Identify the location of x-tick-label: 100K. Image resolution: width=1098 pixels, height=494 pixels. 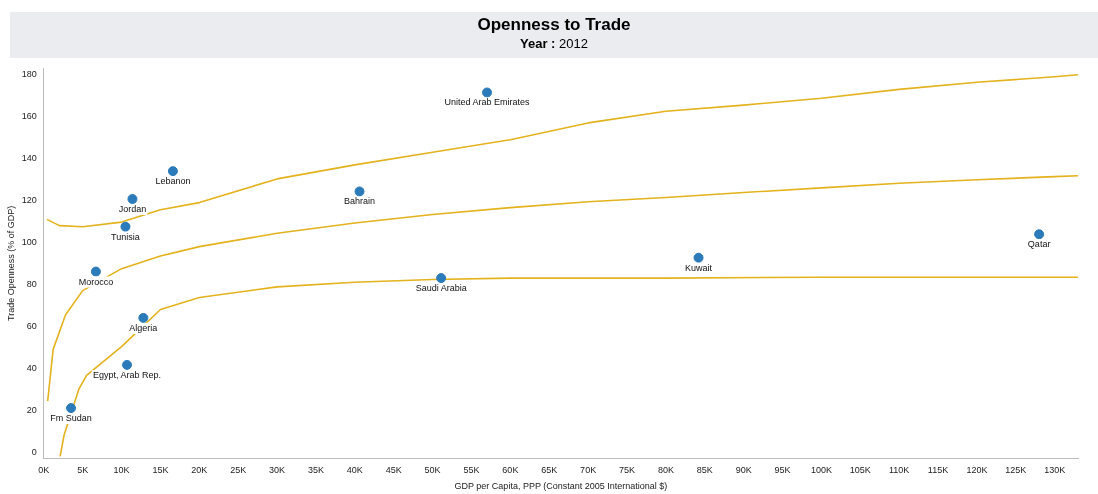
(821, 470).